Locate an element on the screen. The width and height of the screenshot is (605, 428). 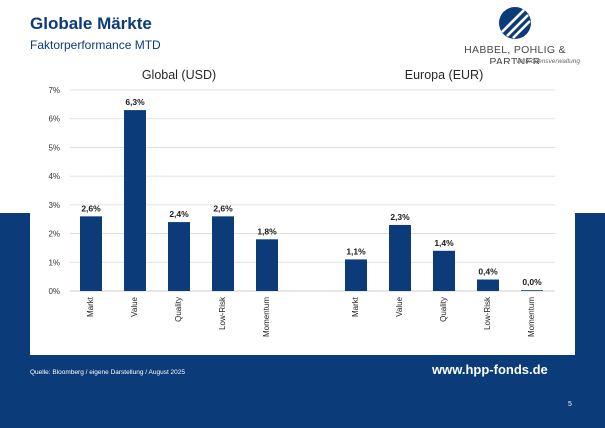
page-title: Globale Märkte is located at coordinates (91, 23).